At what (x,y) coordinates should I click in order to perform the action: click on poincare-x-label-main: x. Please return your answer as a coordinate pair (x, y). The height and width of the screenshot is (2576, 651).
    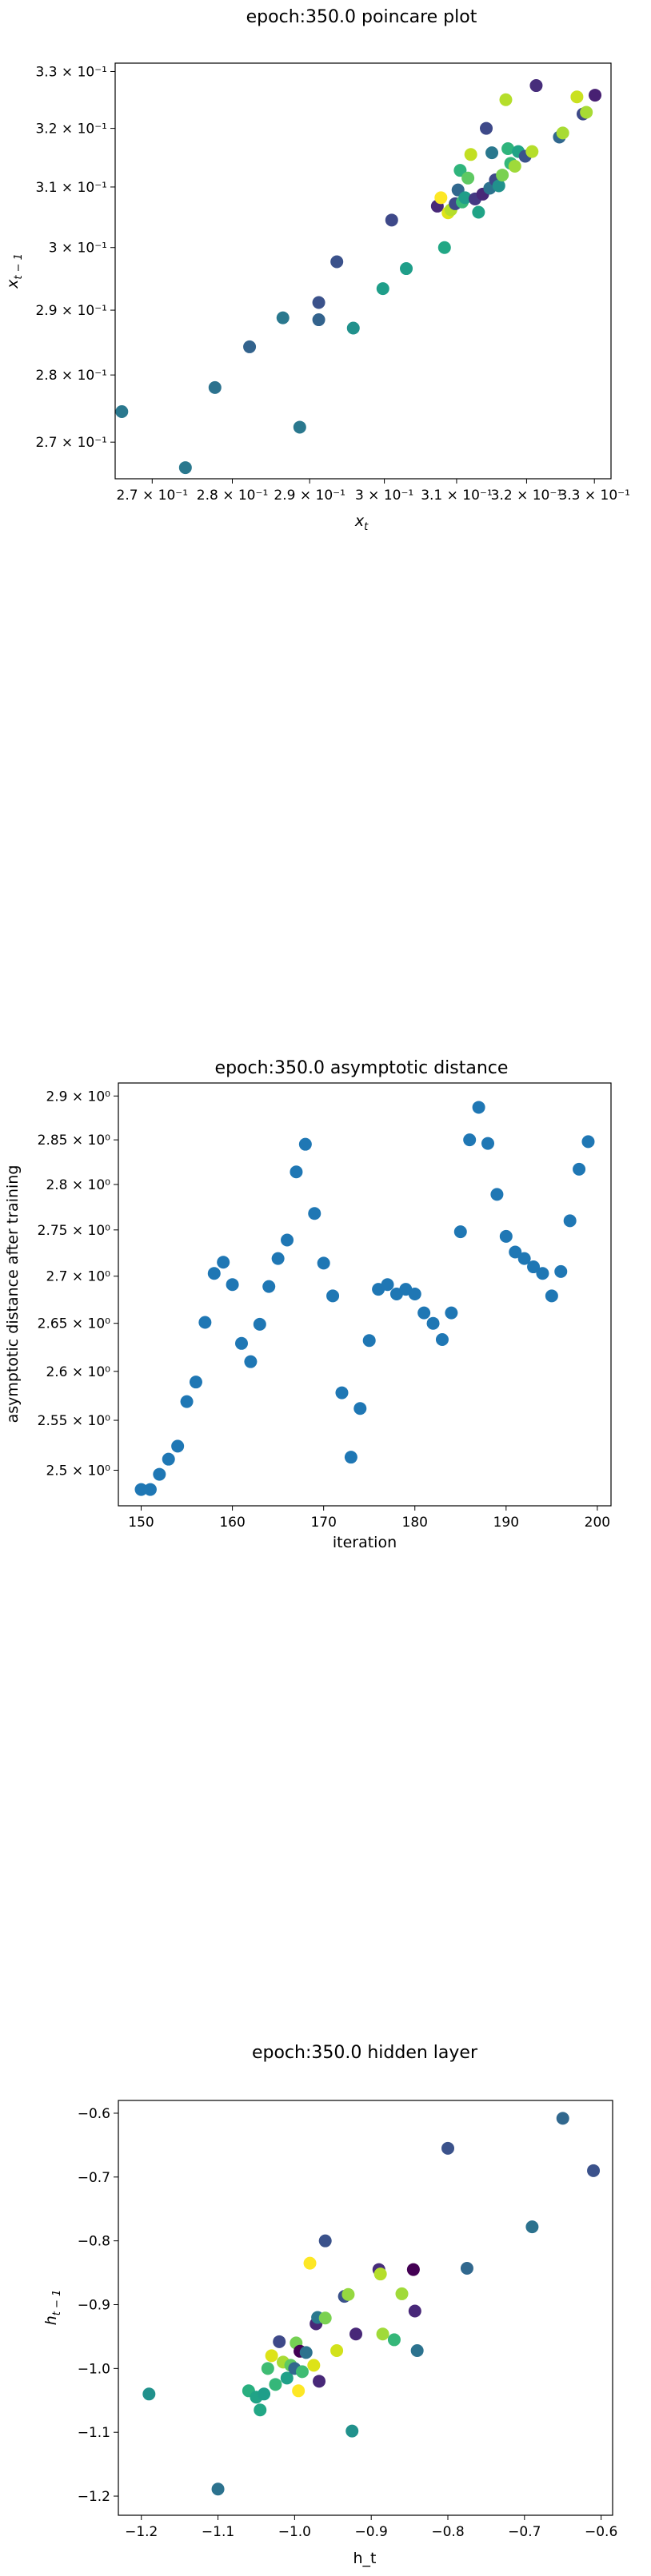
    Looking at the image, I should click on (359, 521).